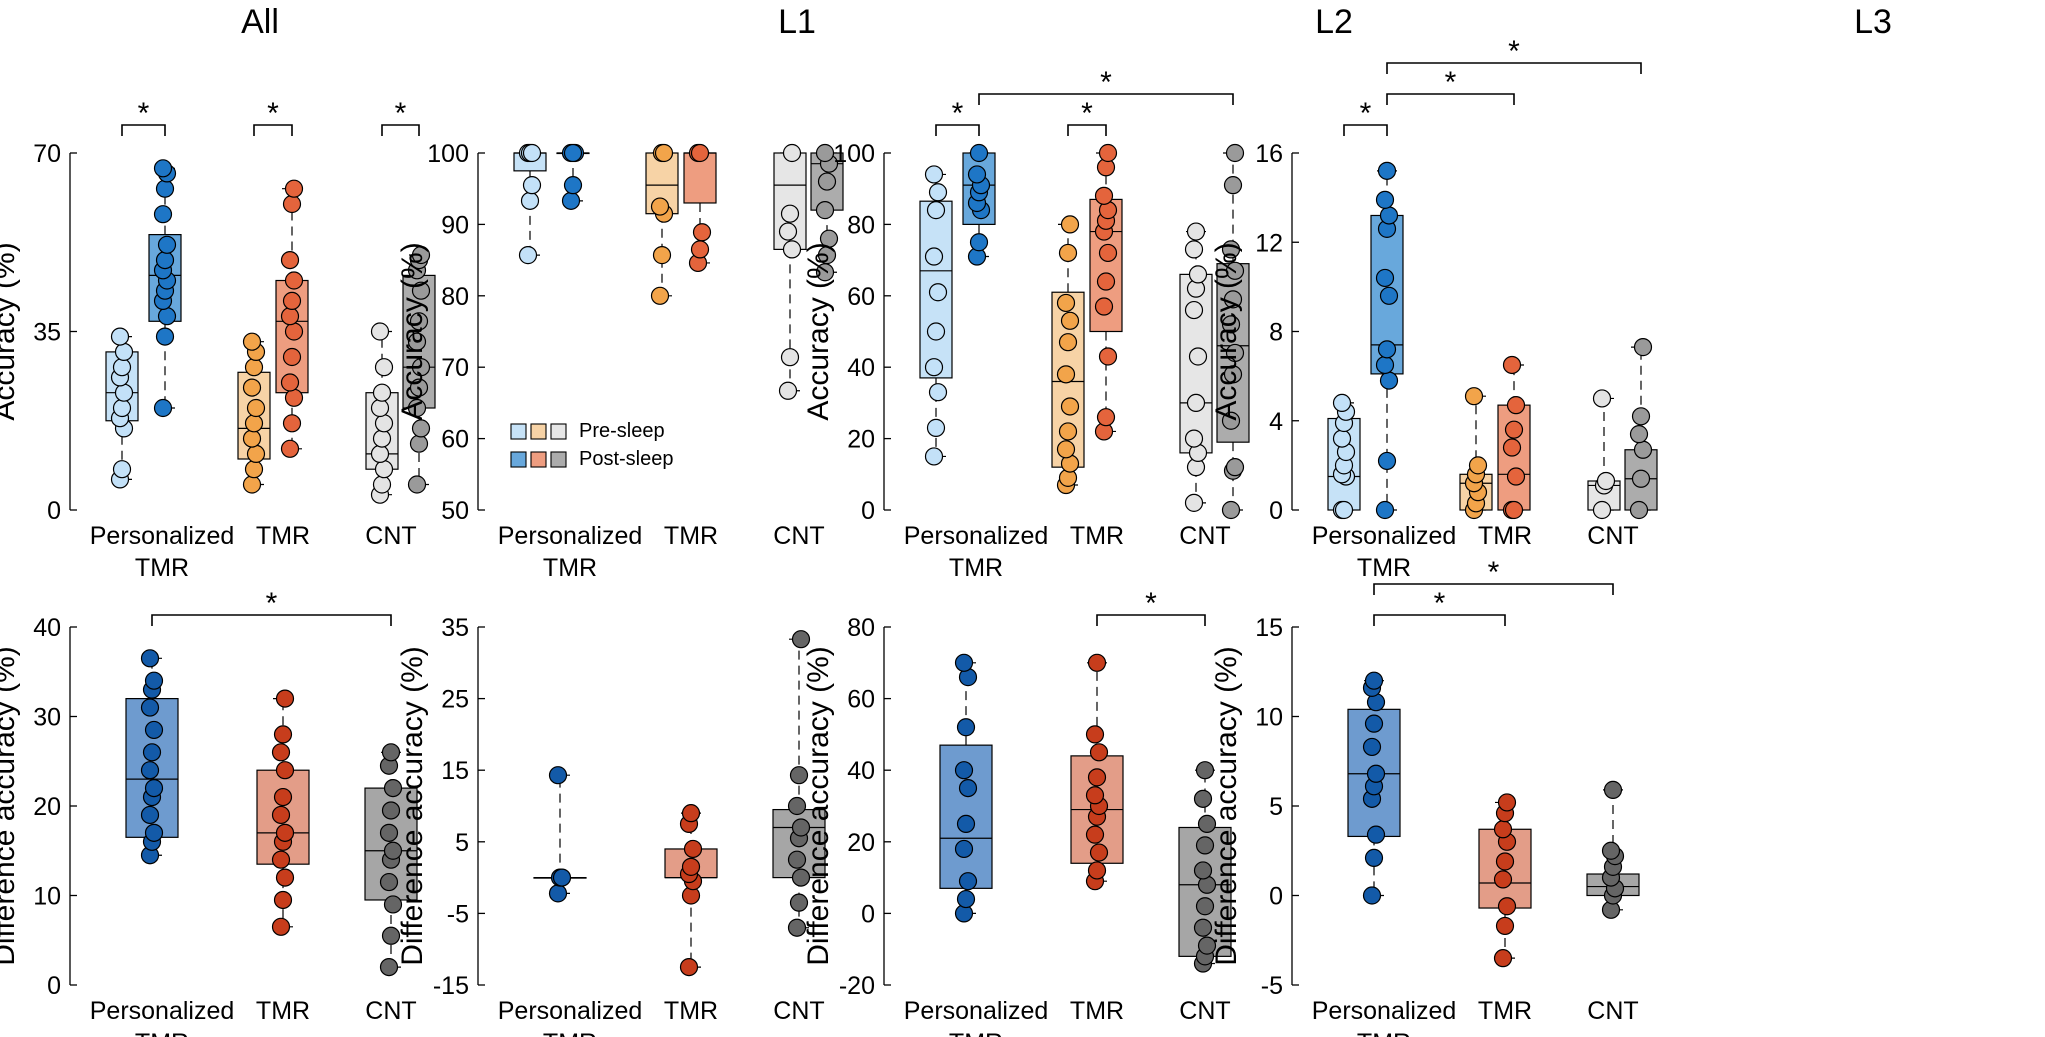  What do you see at coordinates (1269, 628) in the screenshot?
I see `y-tick-label: 15` at bounding box center [1269, 628].